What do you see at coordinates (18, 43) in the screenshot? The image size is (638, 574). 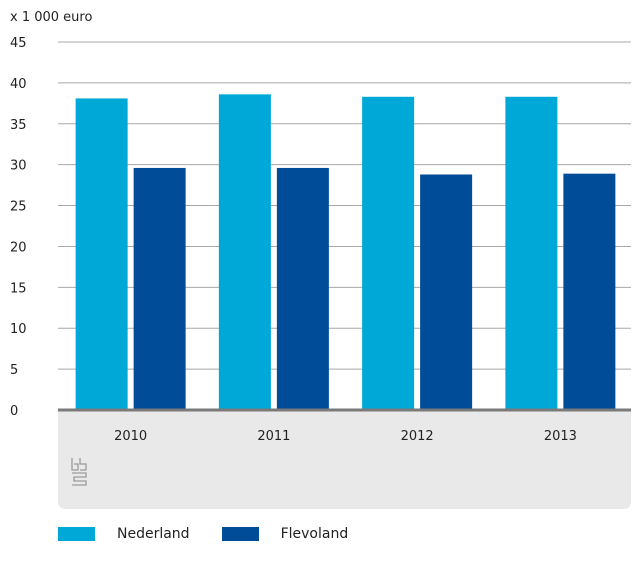 I see `y-tick-label: 45` at bounding box center [18, 43].